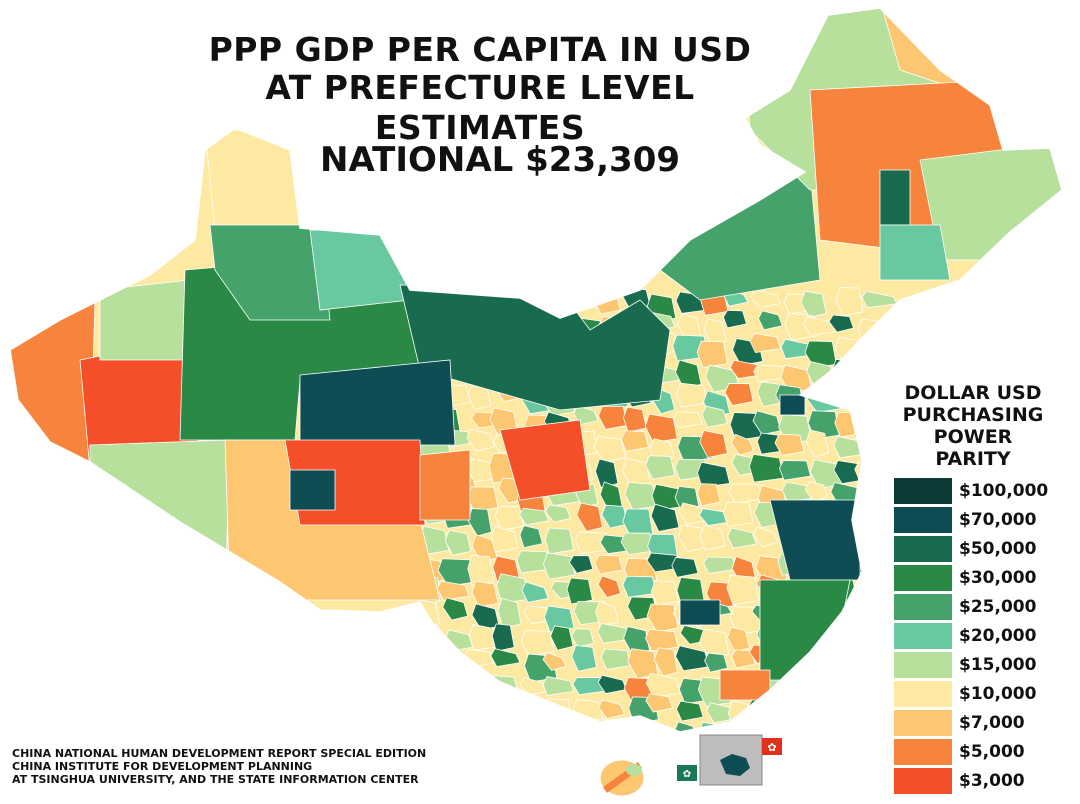 This screenshot has height=804, width=1080. What do you see at coordinates (983, 664) in the screenshot?
I see `legend-item: $15,000` at bounding box center [983, 664].